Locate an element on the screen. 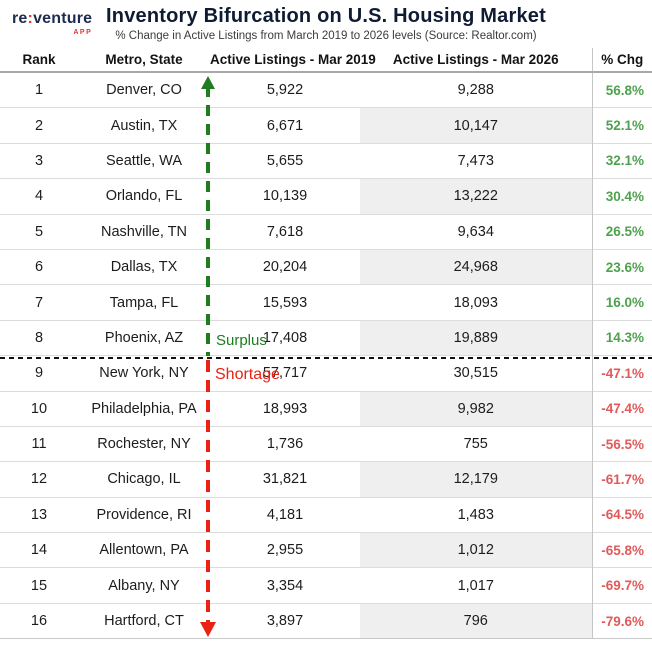 The height and width of the screenshot is (647, 652). mar2026-cell: 24,968 is located at coordinates (476, 266).